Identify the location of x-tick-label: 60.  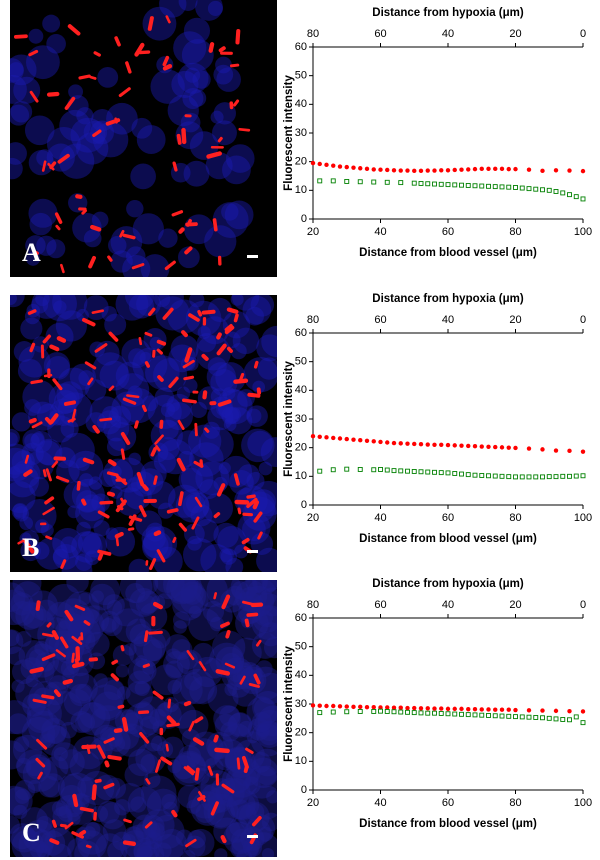
(448, 518).